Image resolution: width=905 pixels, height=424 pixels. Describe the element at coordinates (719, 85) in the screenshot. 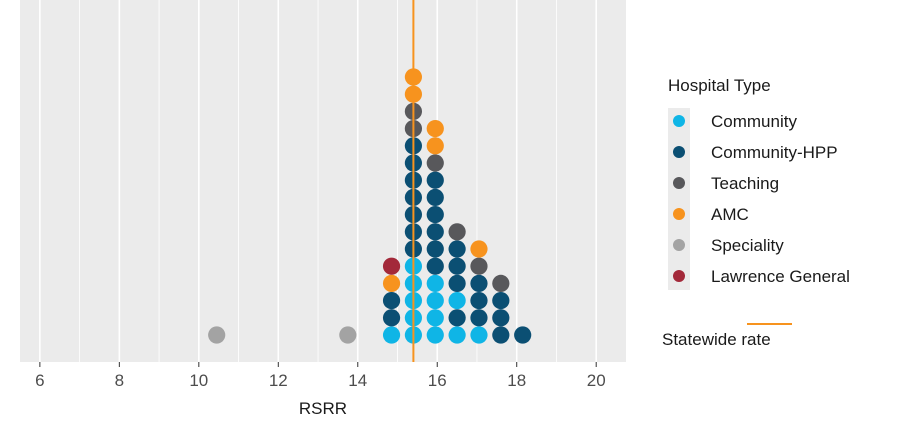

I see `legend-title: Hospital Type` at that location.